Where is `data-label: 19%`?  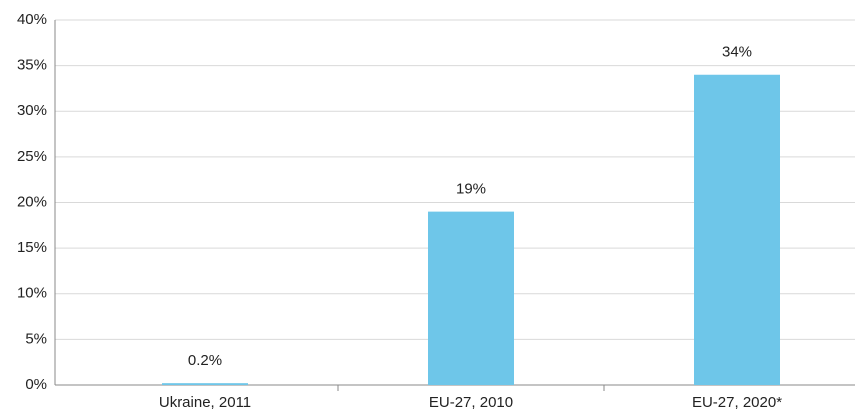
data-label: 19% is located at coordinates (471, 189).